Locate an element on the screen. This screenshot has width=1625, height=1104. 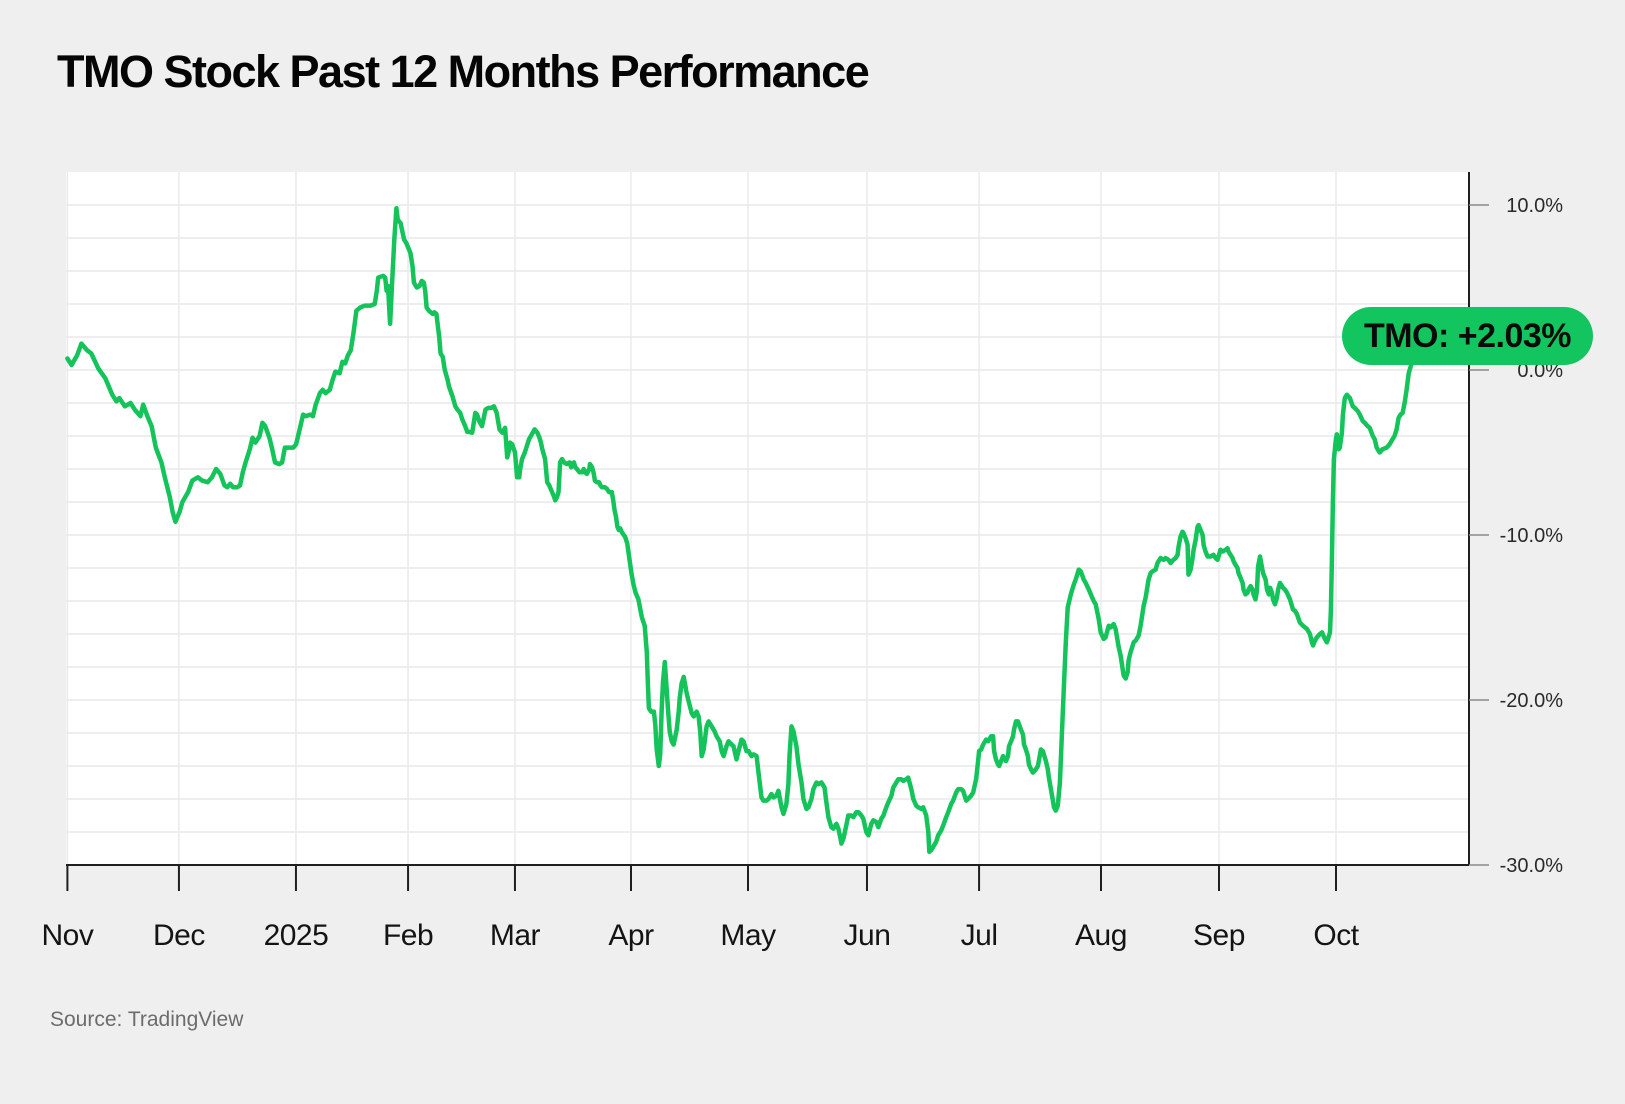
source-attribution: Source: TradingView is located at coordinates (147, 1019).